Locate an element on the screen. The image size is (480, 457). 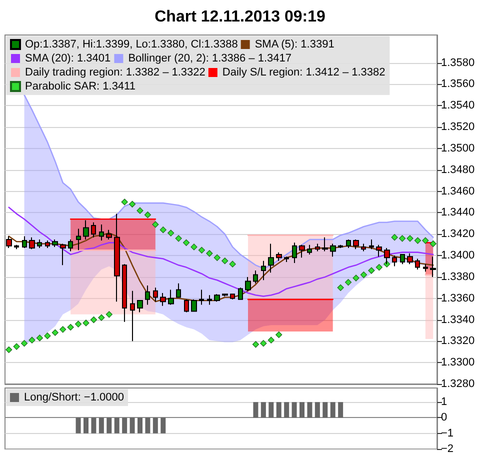
y-tick-label: 1.3540 is located at coordinates (458, 106).